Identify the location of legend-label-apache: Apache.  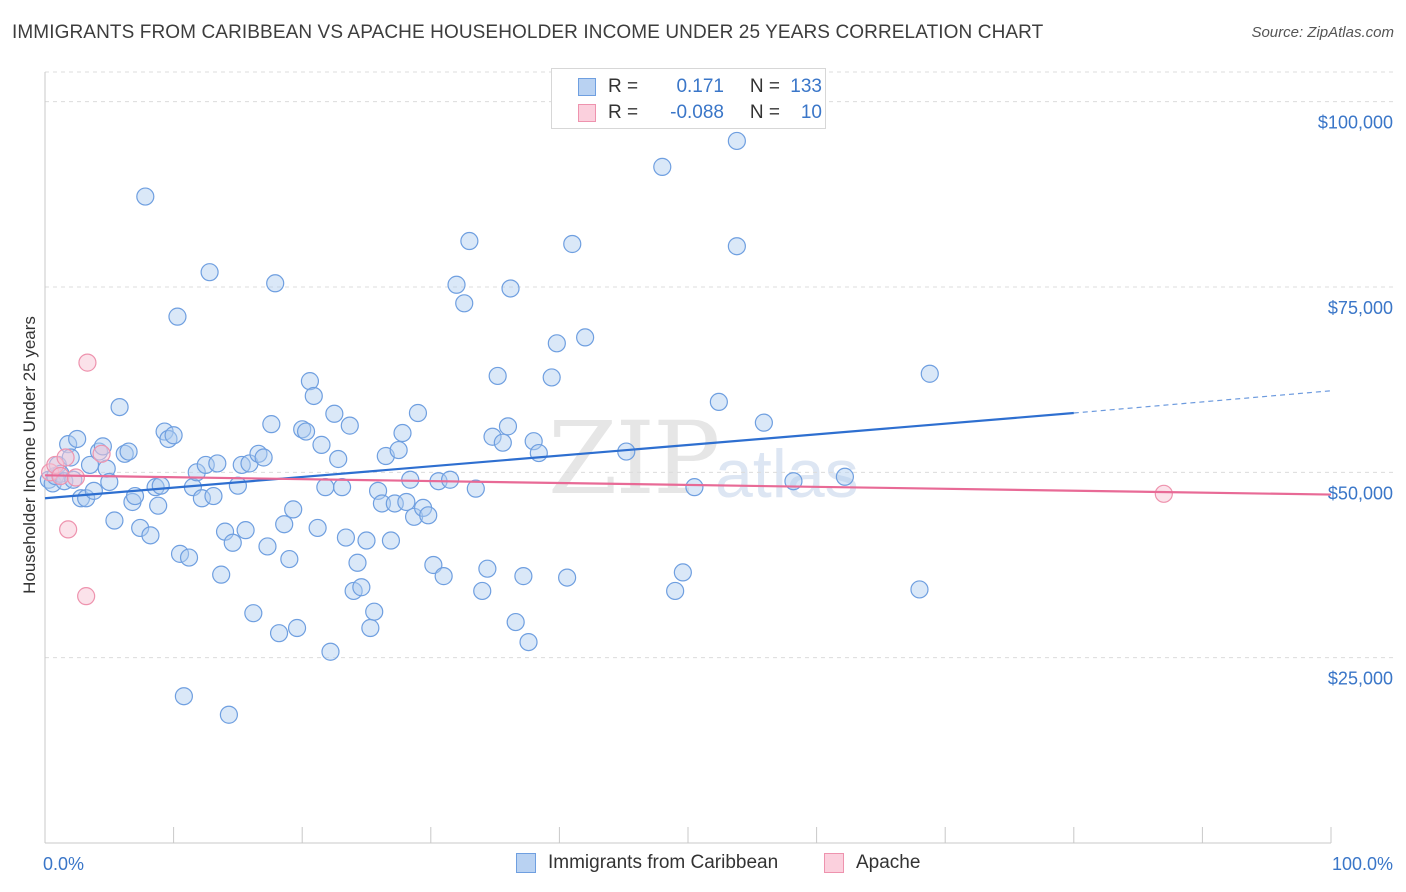
(888, 862).